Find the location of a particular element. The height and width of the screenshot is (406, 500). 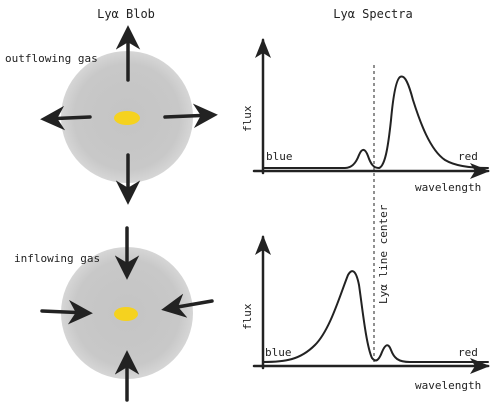

y-label-top: flux is located at coordinates (247, 118).